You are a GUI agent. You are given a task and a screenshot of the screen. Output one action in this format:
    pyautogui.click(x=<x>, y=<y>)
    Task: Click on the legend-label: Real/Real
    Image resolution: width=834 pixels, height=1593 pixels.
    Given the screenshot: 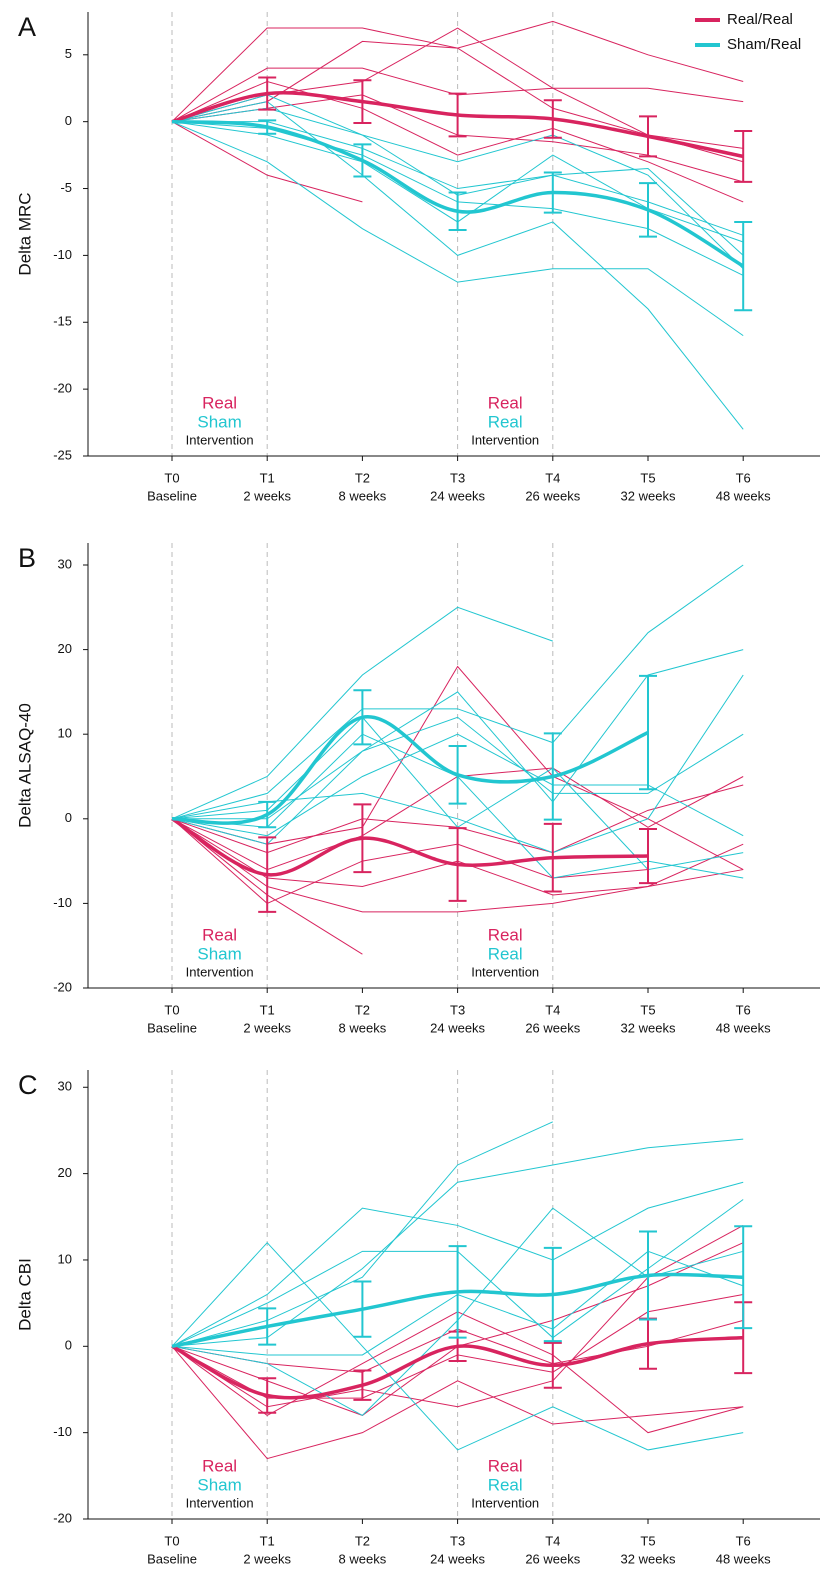 What is the action you would take?
    pyautogui.click(x=760, y=19)
    